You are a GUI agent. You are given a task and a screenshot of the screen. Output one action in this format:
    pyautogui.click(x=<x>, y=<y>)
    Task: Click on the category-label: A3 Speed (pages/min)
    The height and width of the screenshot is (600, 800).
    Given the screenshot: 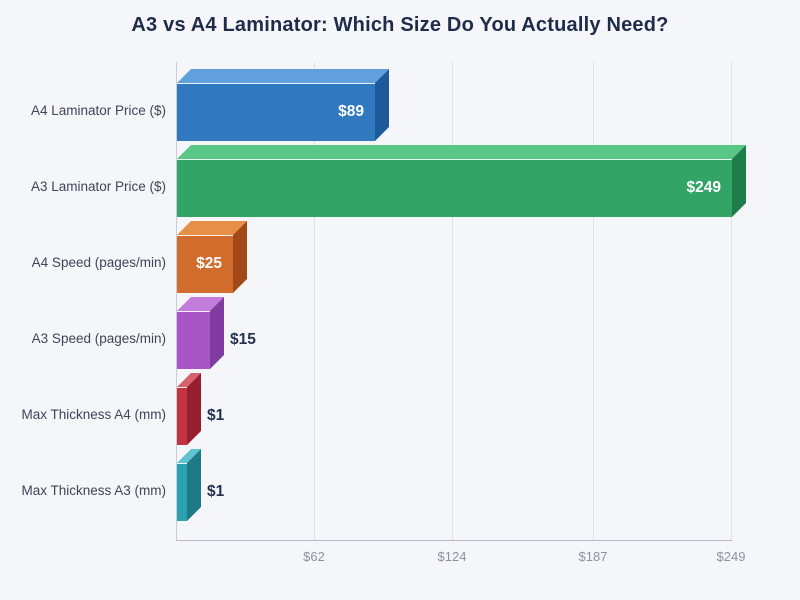 What is the action you would take?
    pyautogui.click(x=98, y=338)
    